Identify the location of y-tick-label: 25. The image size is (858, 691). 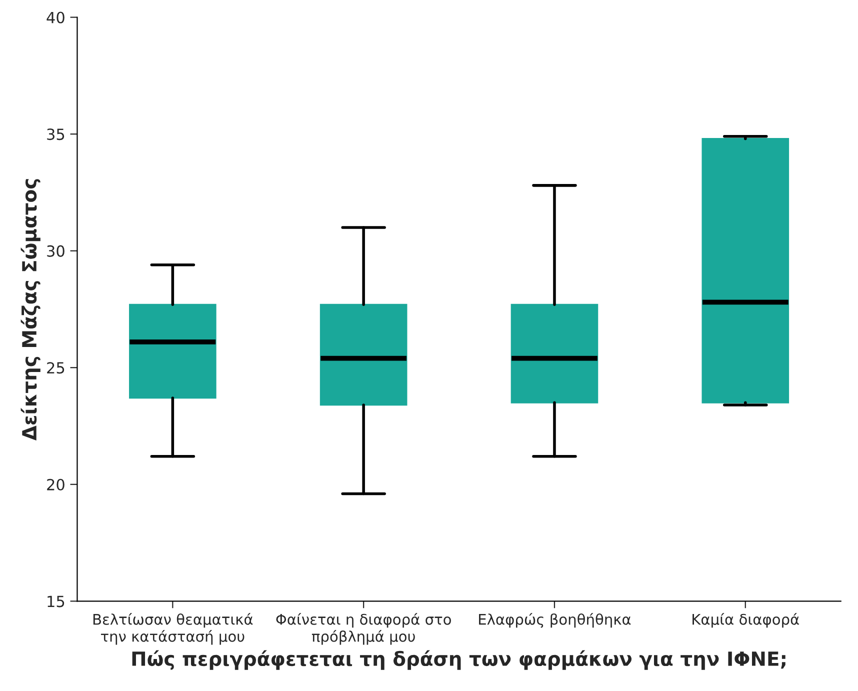
(55, 368).